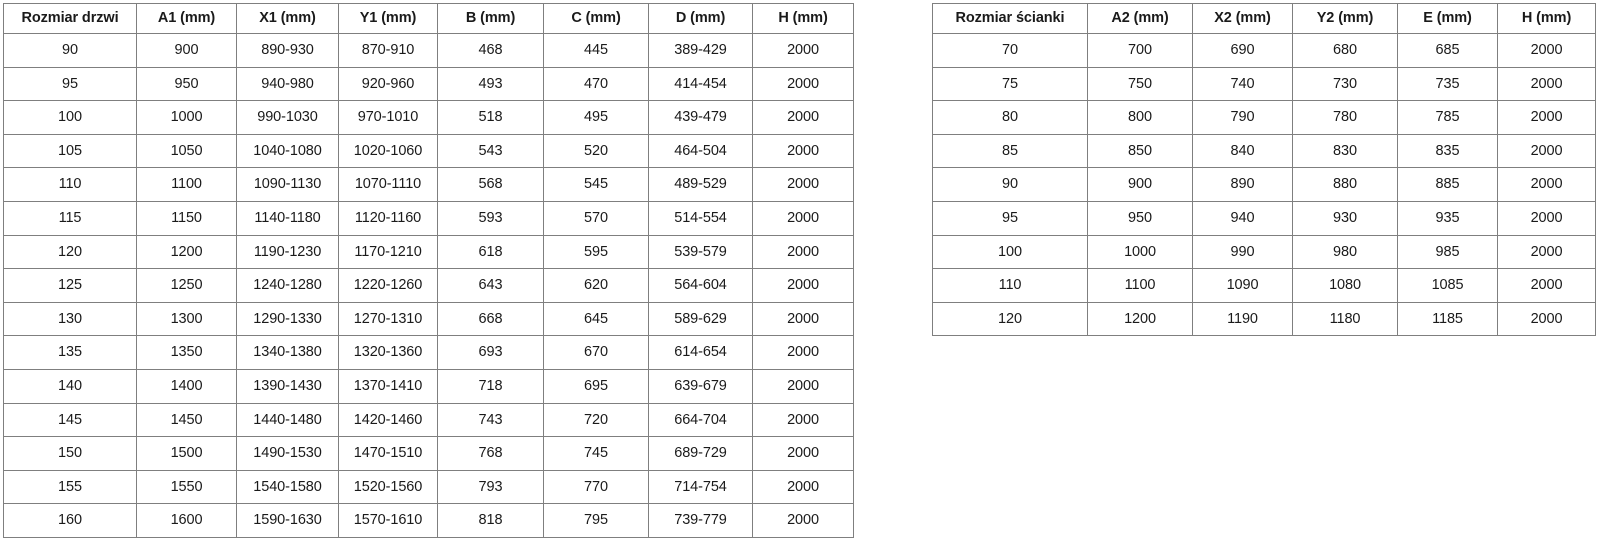 Image resolution: width=1600 pixels, height=538 pixels. I want to click on table-cell: 670, so click(596, 352).